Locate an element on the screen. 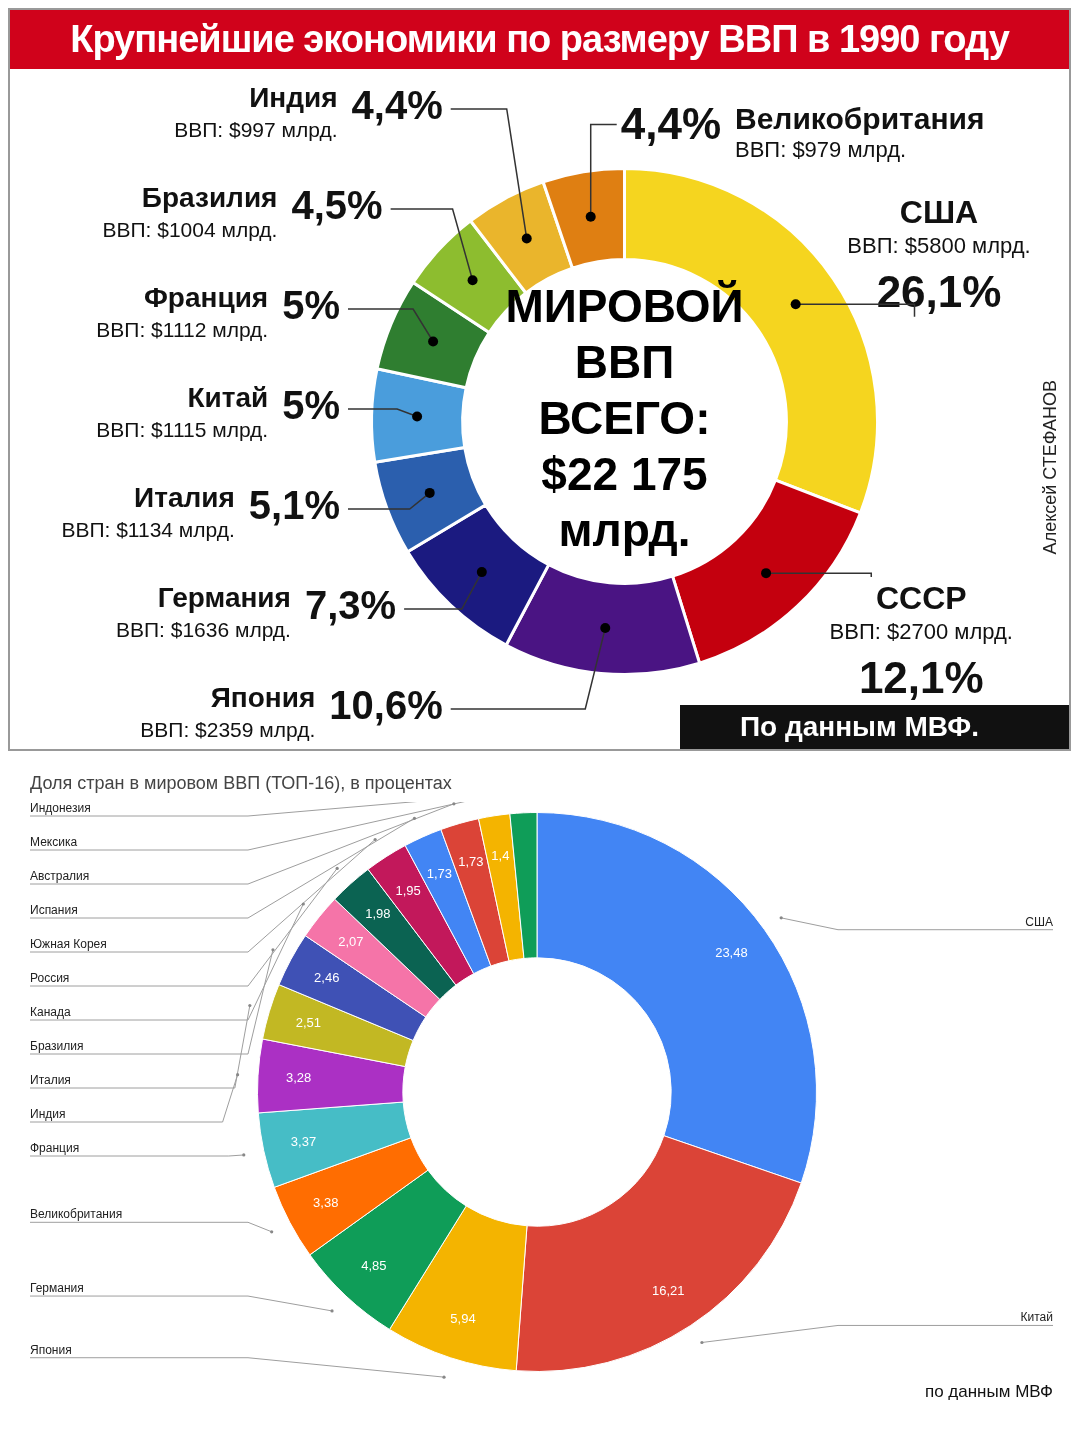 This screenshot has width=1079, height=1455. data-label: 2,07 is located at coordinates (351, 941).